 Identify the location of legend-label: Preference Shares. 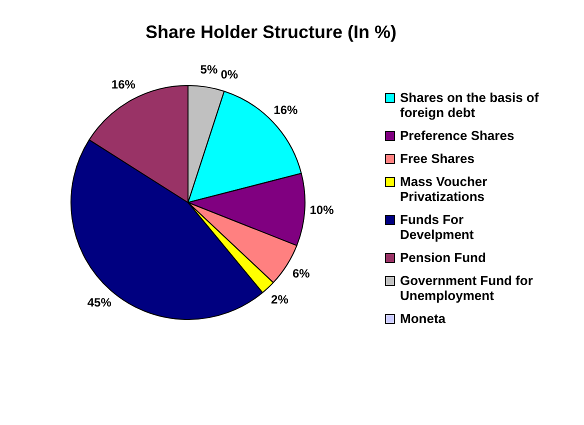
(458, 135).